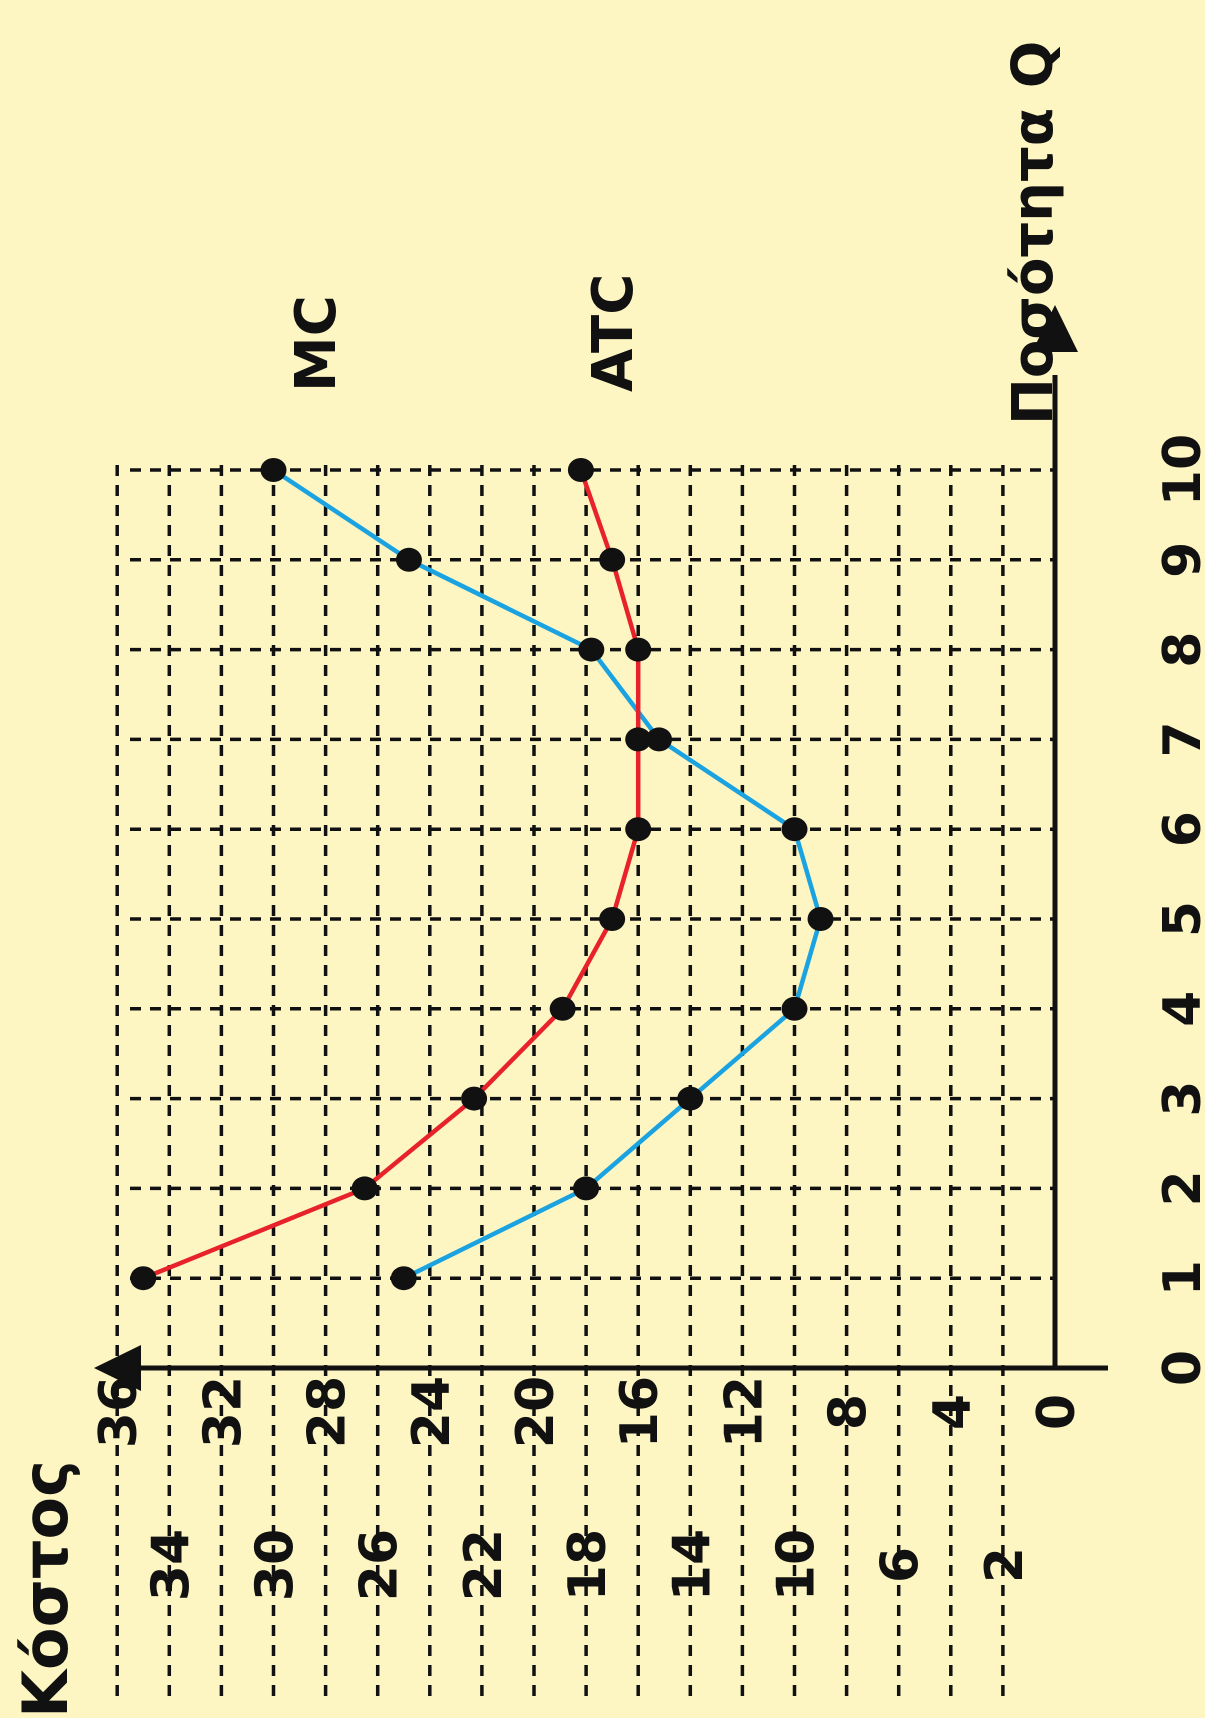 The width and height of the screenshot is (1205, 1718). Describe the element at coordinates (588, 1565) in the screenshot. I see `y-tick-label-outer: 18` at that location.